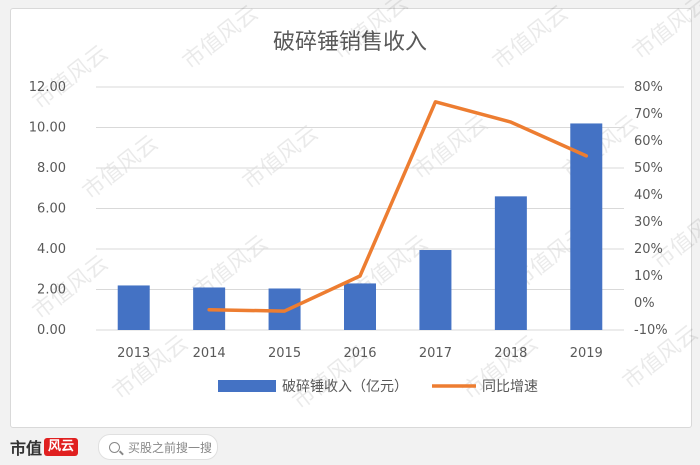 This screenshot has width=700, height=465. What do you see at coordinates (586, 353) in the screenshot?
I see `x-tick-label: 2019` at bounding box center [586, 353].